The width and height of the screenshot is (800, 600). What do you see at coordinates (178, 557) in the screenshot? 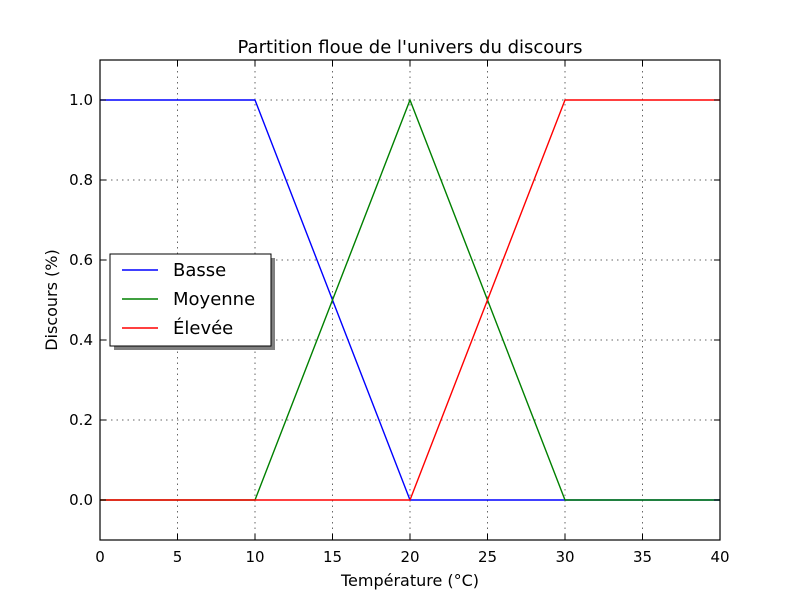
I see `x-tick-label-1: 5` at bounding box center [178, 557].